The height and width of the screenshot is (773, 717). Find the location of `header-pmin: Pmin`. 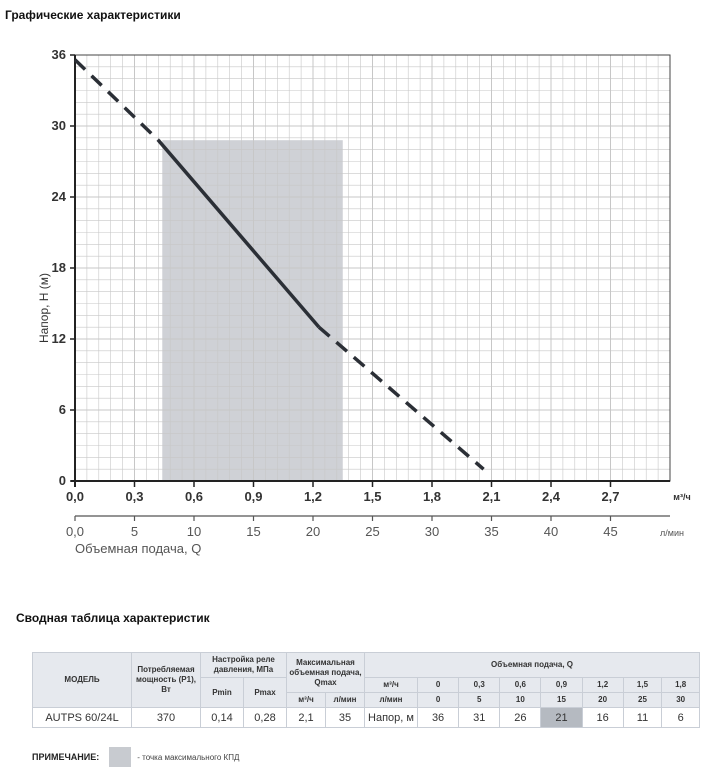

header-pmin: Pmin is located at coordinates (222, 692).